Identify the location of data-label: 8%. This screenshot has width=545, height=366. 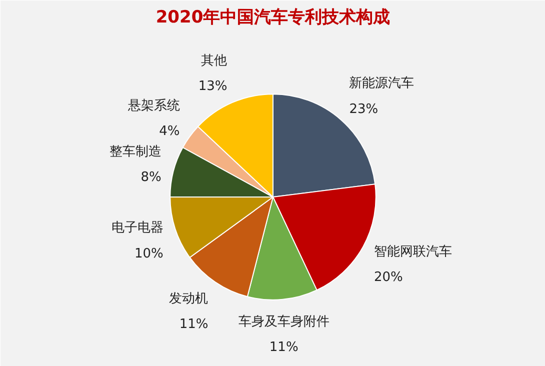
(151, 178).